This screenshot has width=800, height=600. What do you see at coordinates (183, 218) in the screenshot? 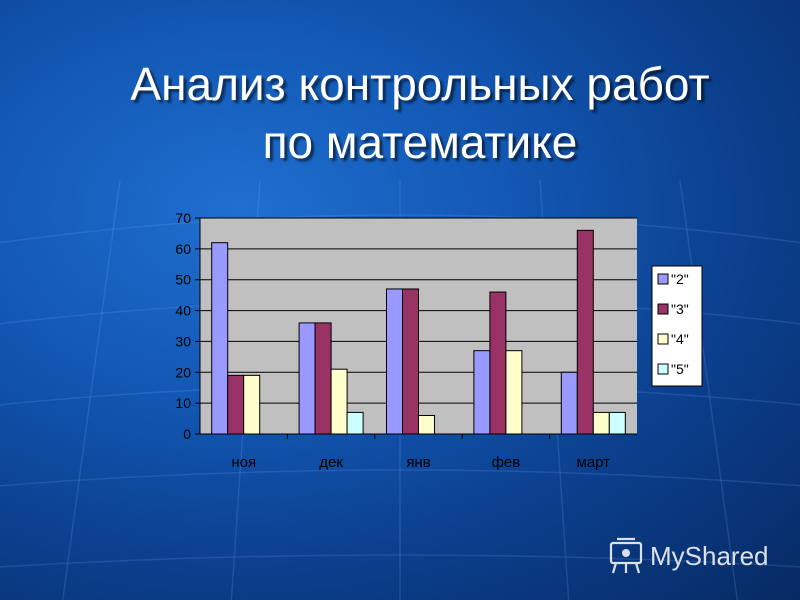
I see `y-tick-label: 70` at bounding box center [183, 218].